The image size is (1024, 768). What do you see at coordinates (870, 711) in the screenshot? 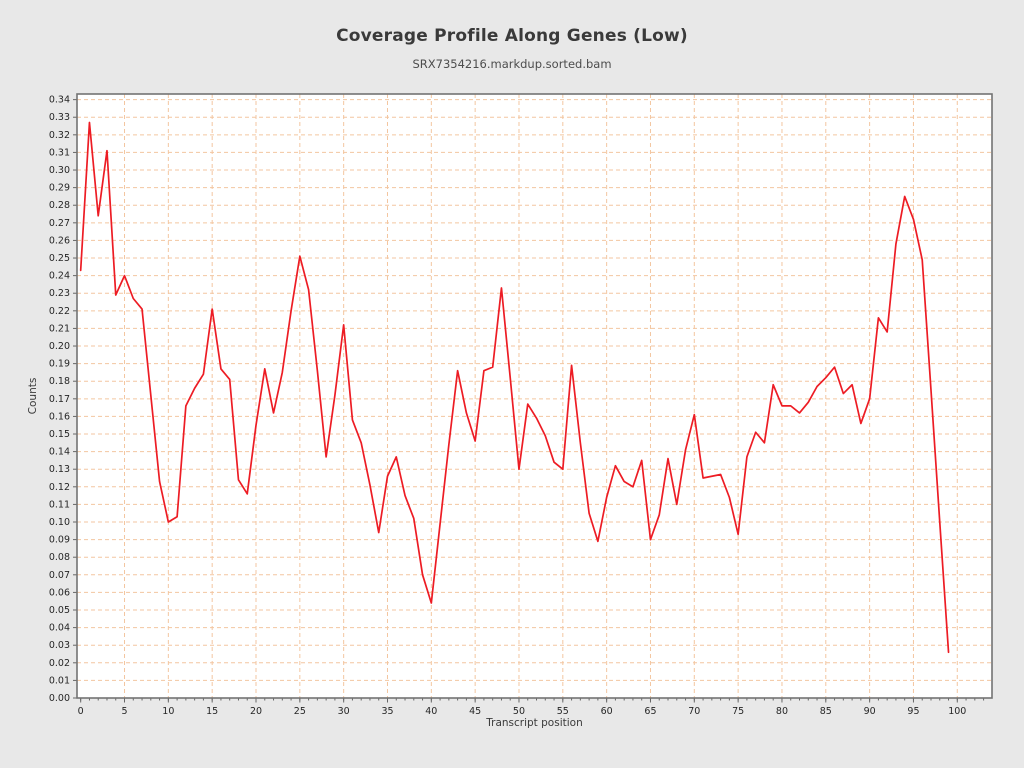
I see `x-axis-tick-label: 90` at bounding box center [870, 711].